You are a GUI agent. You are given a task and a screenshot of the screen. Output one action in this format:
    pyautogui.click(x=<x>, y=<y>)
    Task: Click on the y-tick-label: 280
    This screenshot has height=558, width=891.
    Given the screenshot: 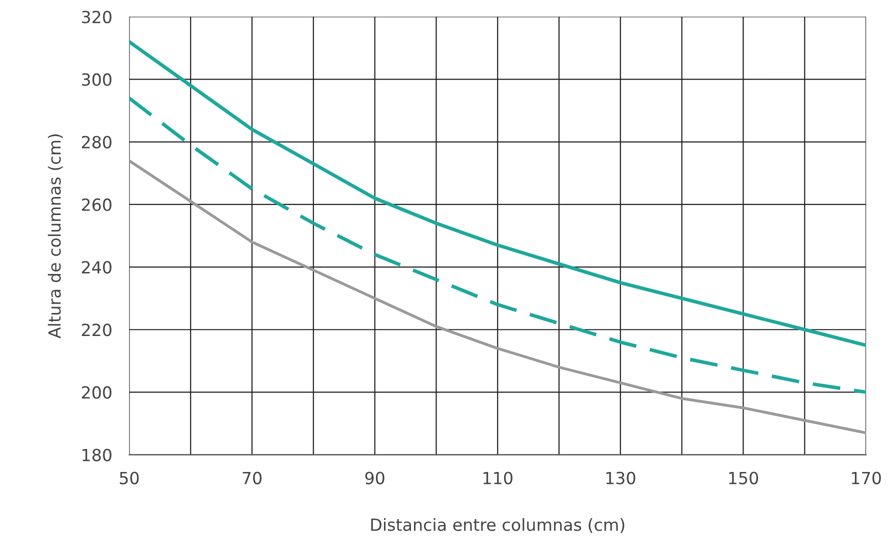 What is the action you would take?
    pyautogui.click(x=97, y=142)
    